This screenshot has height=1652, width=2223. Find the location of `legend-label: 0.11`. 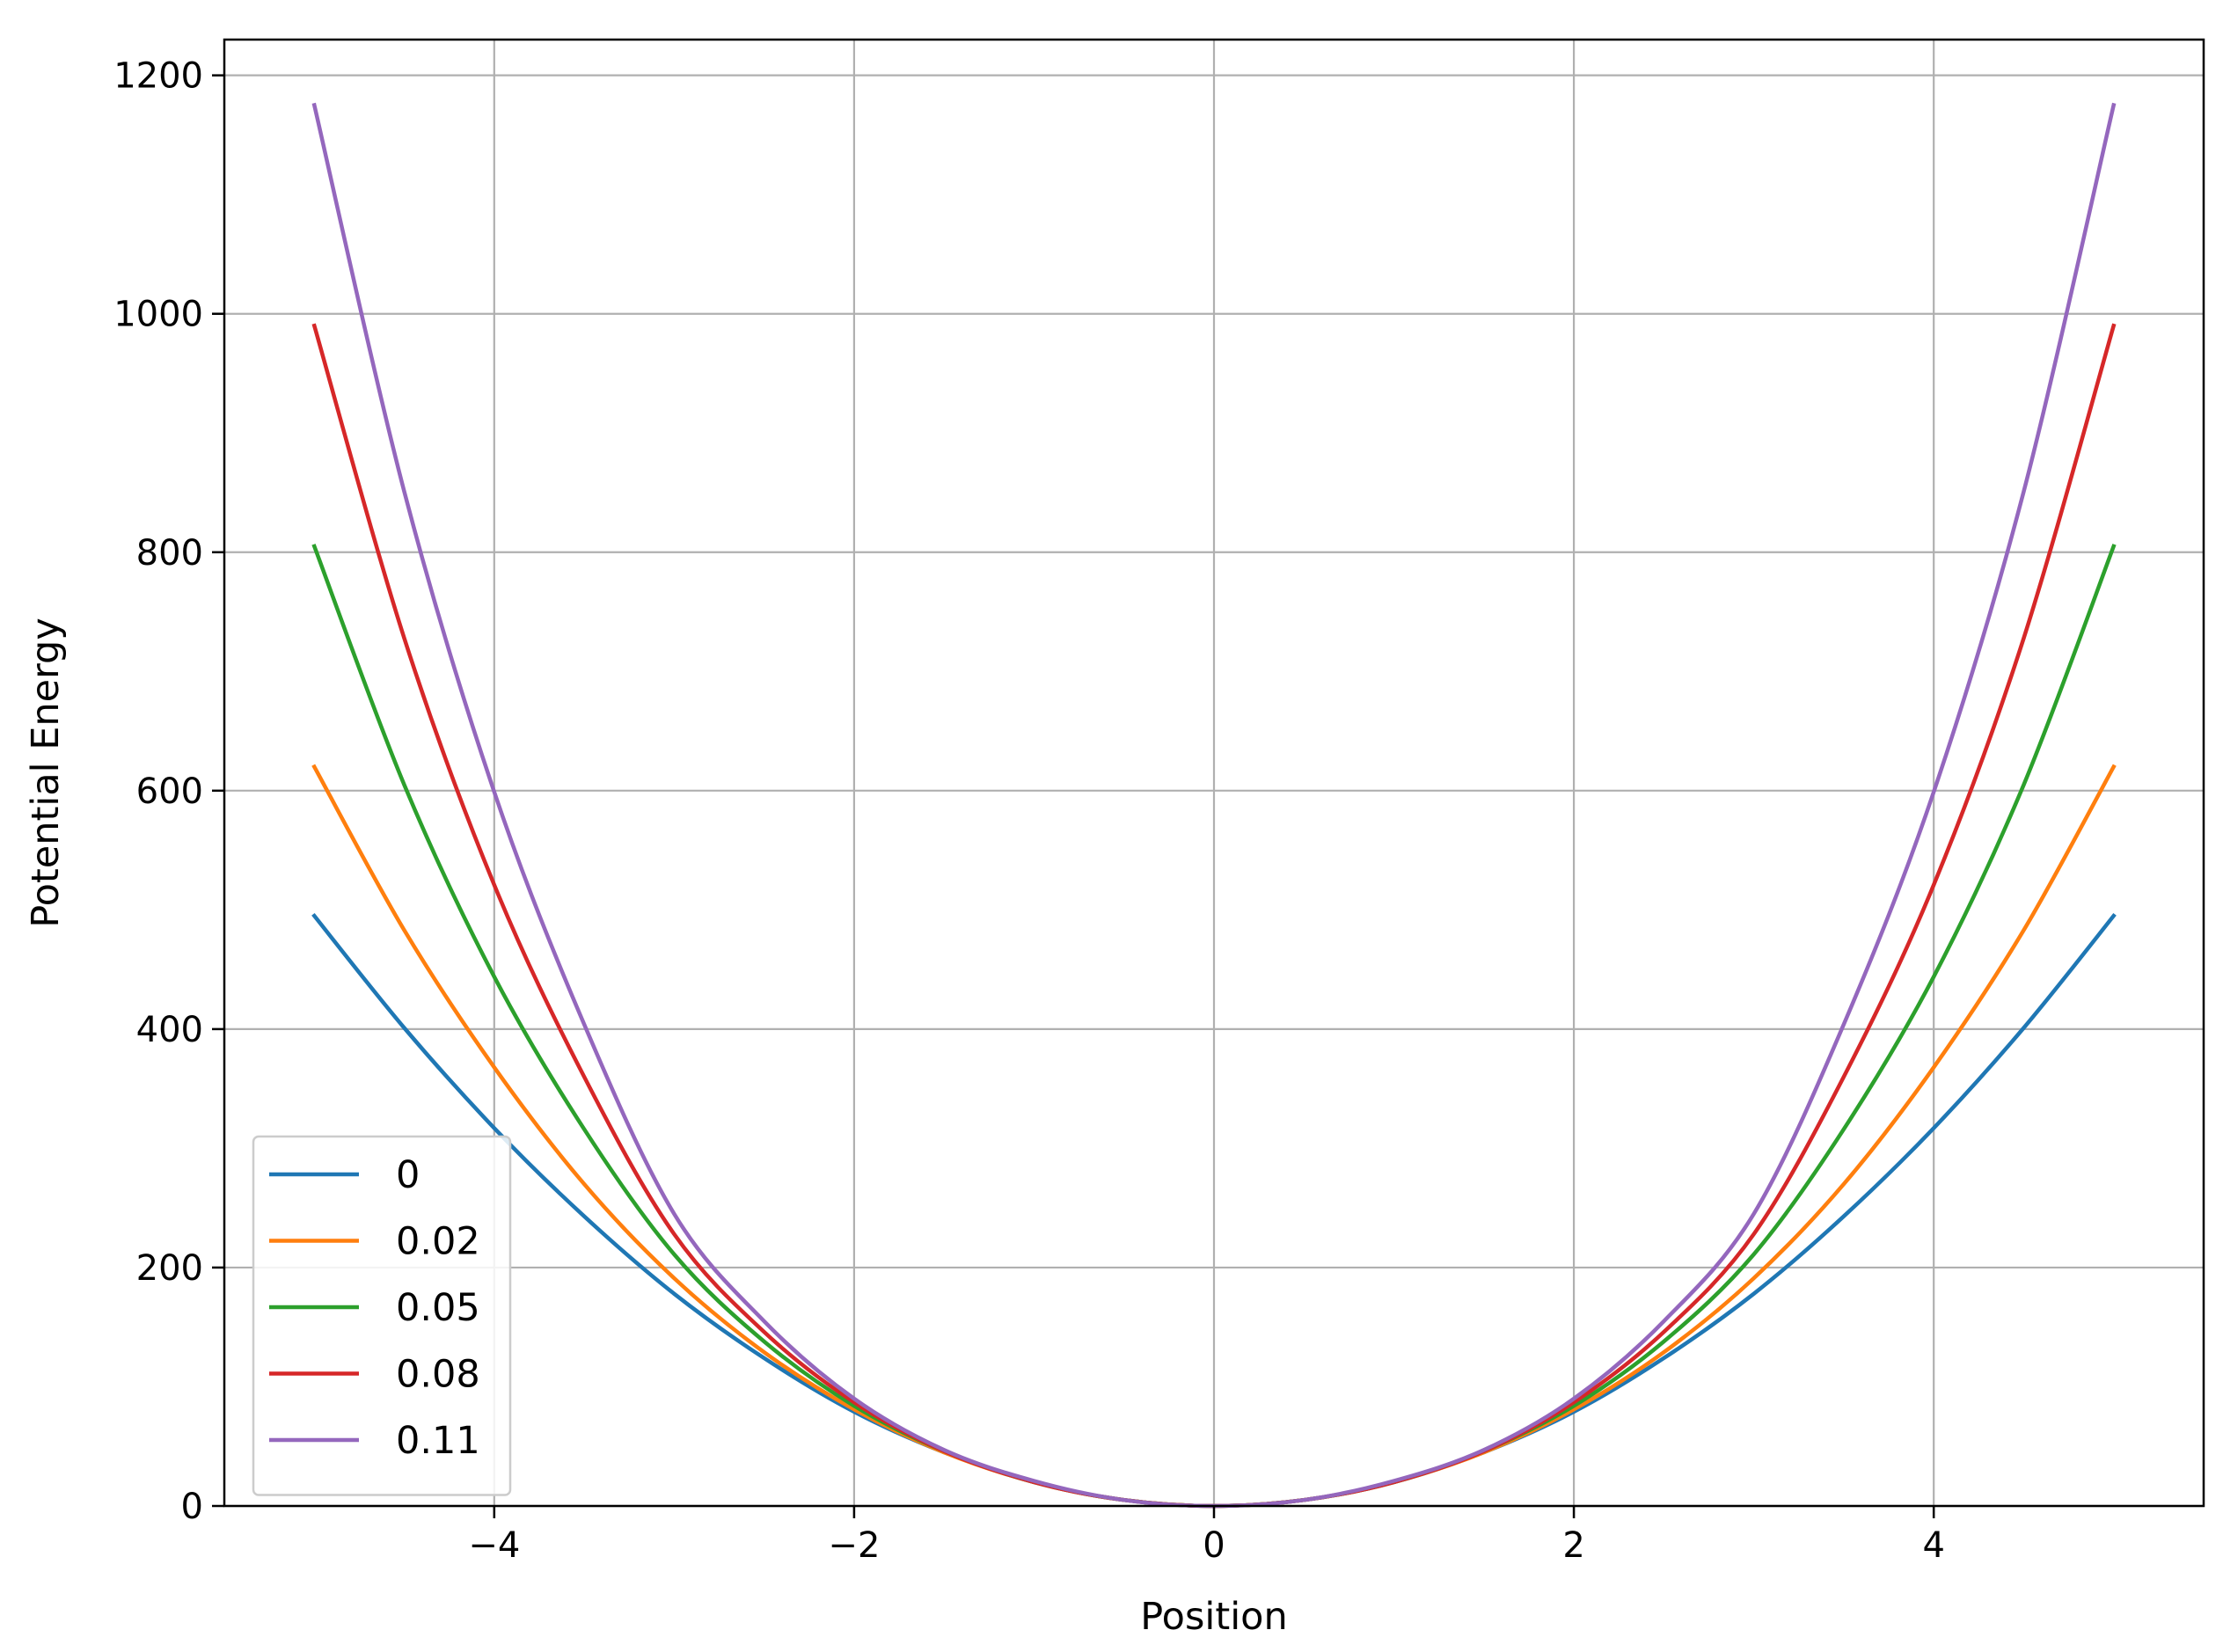

legend-label: 0.11 is located at coordinates (438, 1441).